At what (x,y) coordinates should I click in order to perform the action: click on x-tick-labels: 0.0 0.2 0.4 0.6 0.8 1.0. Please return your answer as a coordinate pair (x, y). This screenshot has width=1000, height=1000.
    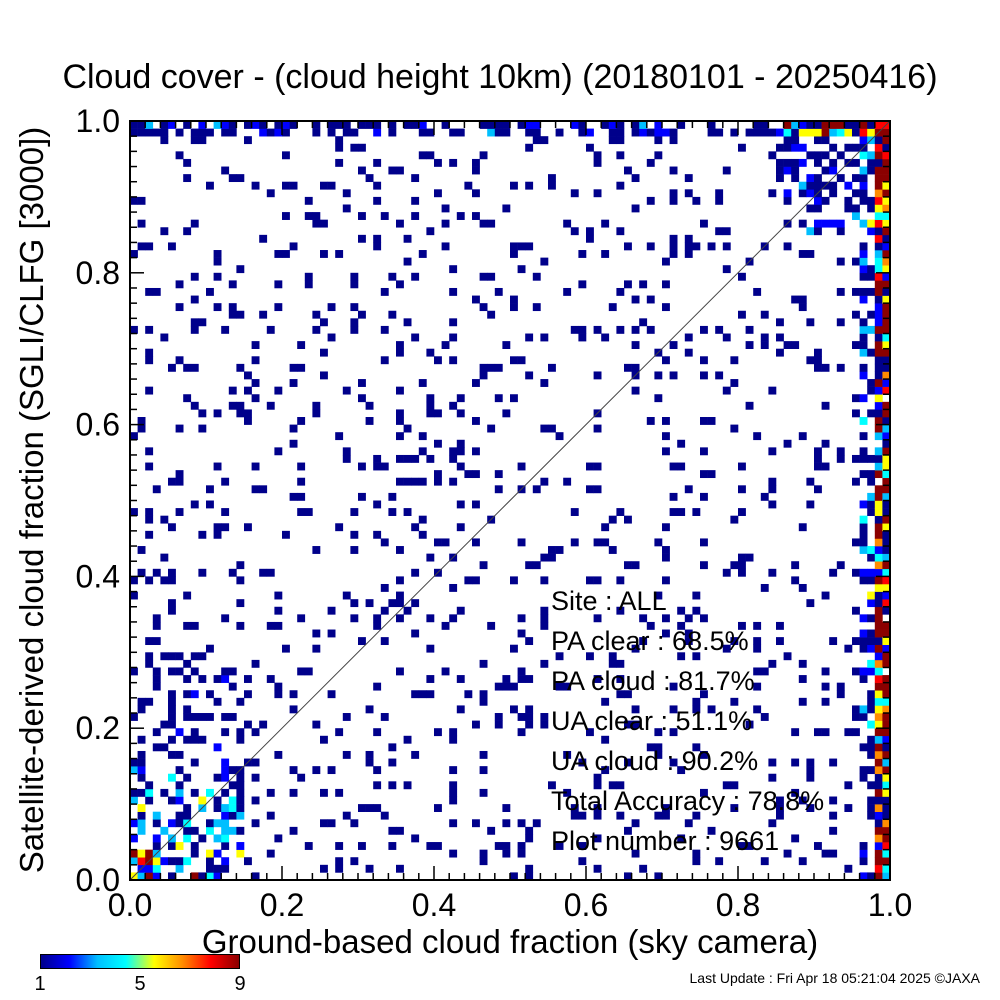
    Looking at the image, I should click on (510, 905).